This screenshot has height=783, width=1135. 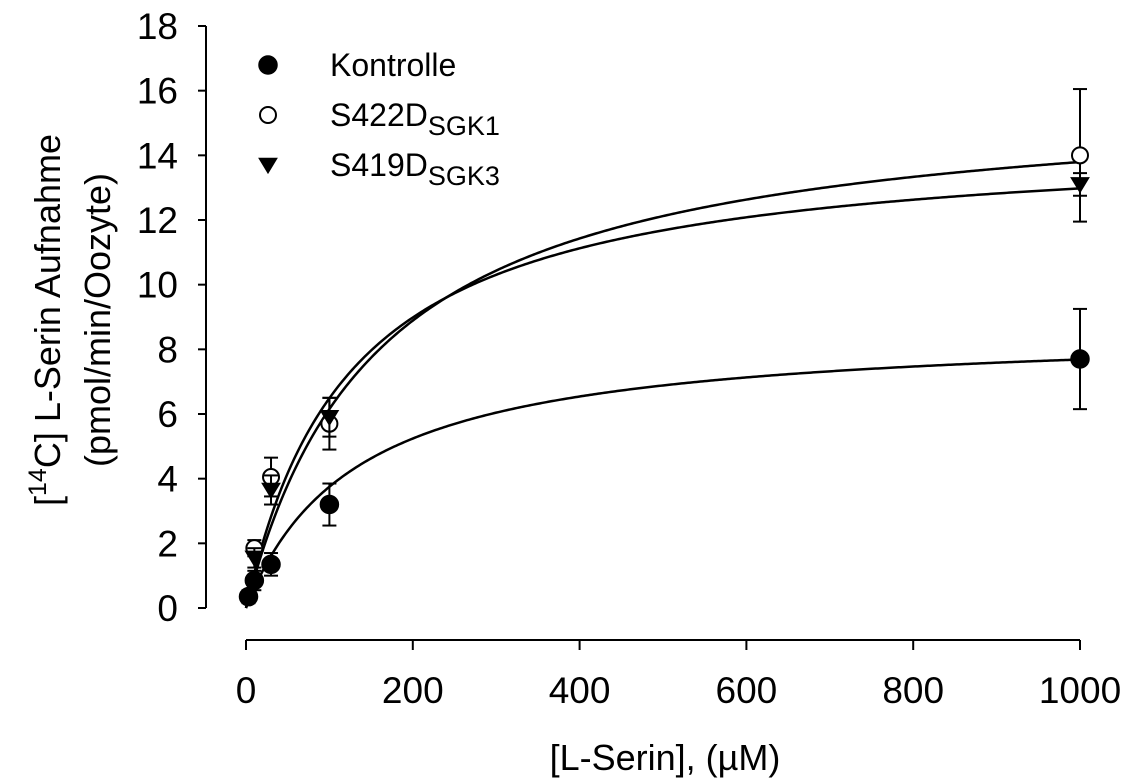 What do you see at coordinates (415, 169) in the screenshot?
I see `legend-label: S419DSGK3` at bounding box center [415, 169].